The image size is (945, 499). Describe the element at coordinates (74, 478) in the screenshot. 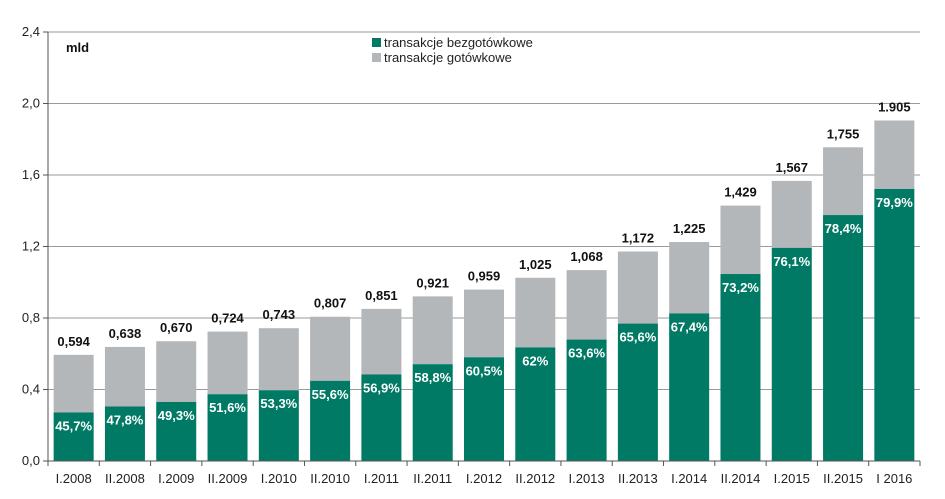

I see `x-tick-label: I.2008` at that location.